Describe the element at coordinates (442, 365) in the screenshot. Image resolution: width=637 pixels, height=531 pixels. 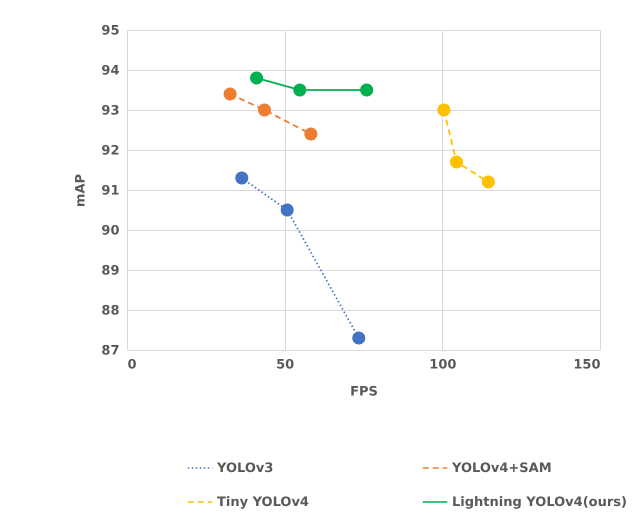
I see `x-tick-label: 100` at that location.